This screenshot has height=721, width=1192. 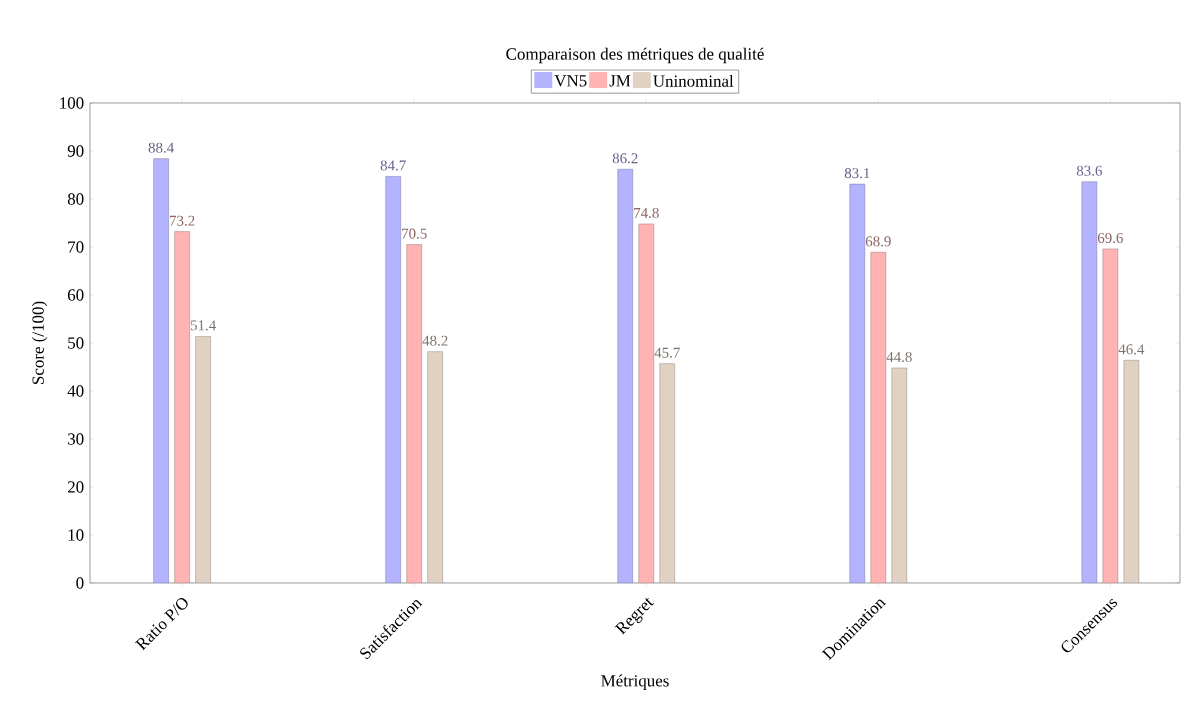 I want to click on x-axis-title: Métriques, so click(x=635, y=682).